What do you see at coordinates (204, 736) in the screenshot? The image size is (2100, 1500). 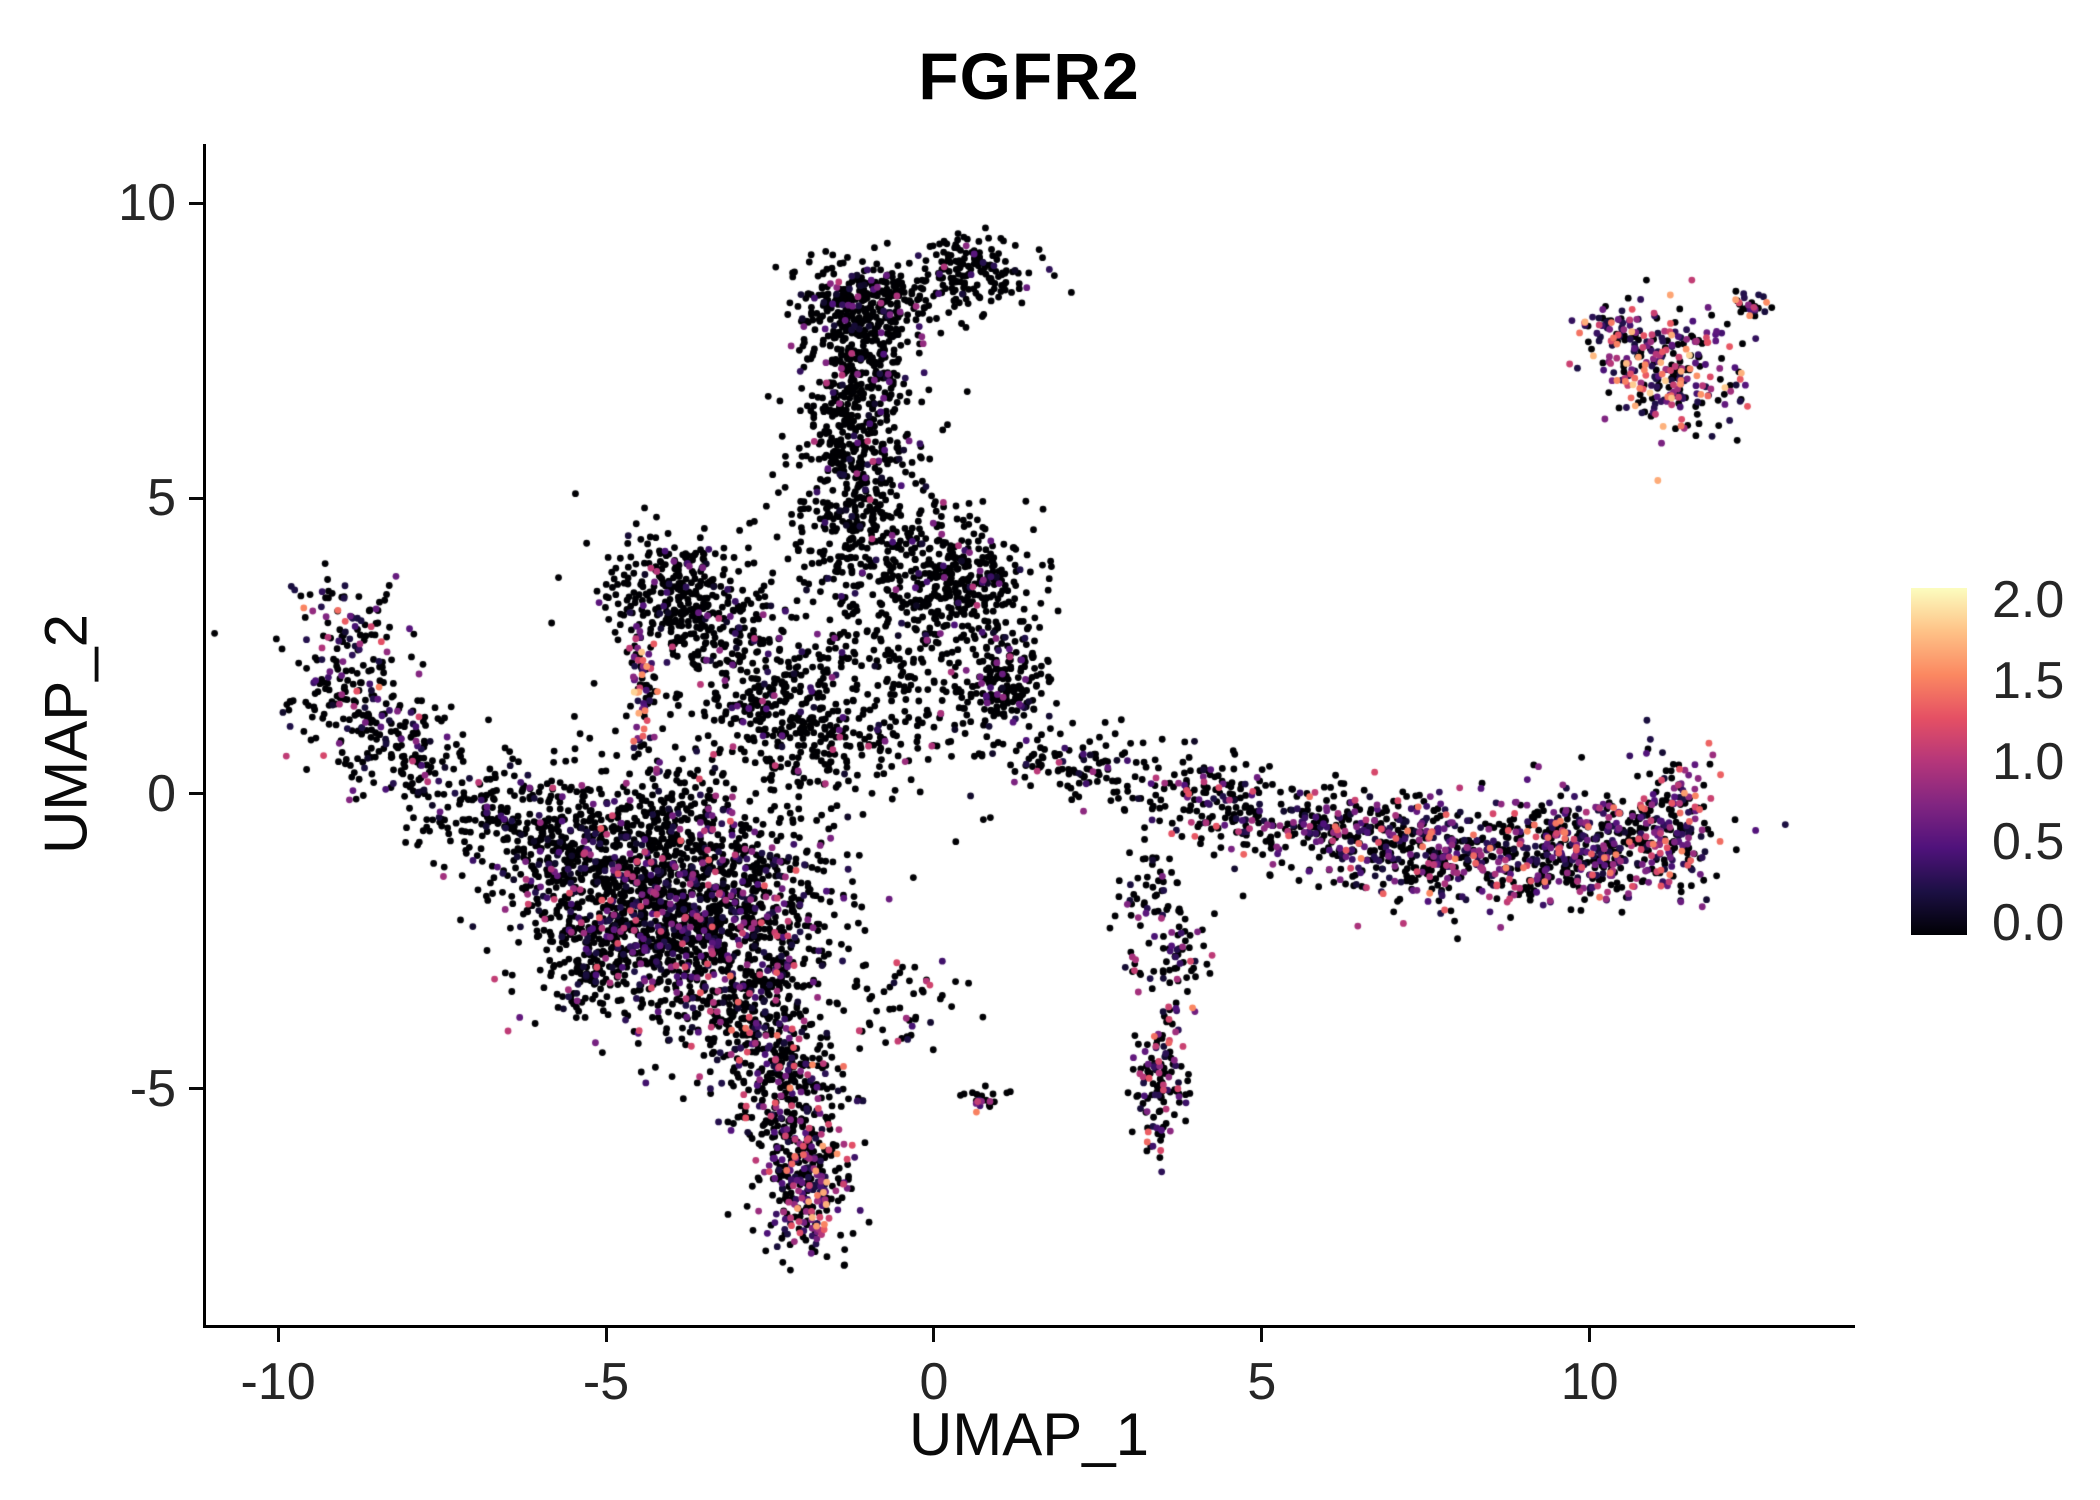 I see `y-axis-line` at bounding box center [204, 736].